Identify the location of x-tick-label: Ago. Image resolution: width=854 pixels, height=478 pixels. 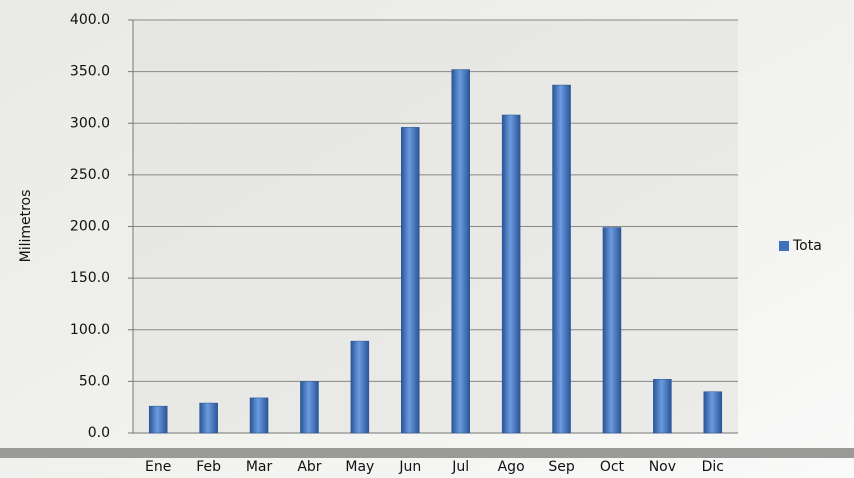
(511, 467).